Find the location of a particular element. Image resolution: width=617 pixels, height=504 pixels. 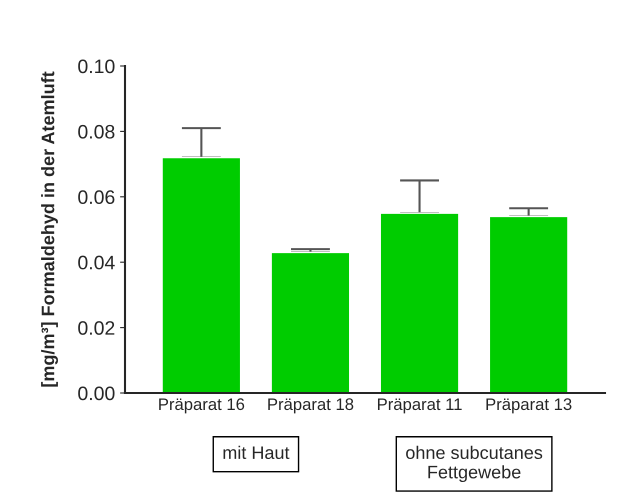

y-axis-title: [mg/m³] Formaldehyd in der Atemluft is located at coordinates (49, 229).